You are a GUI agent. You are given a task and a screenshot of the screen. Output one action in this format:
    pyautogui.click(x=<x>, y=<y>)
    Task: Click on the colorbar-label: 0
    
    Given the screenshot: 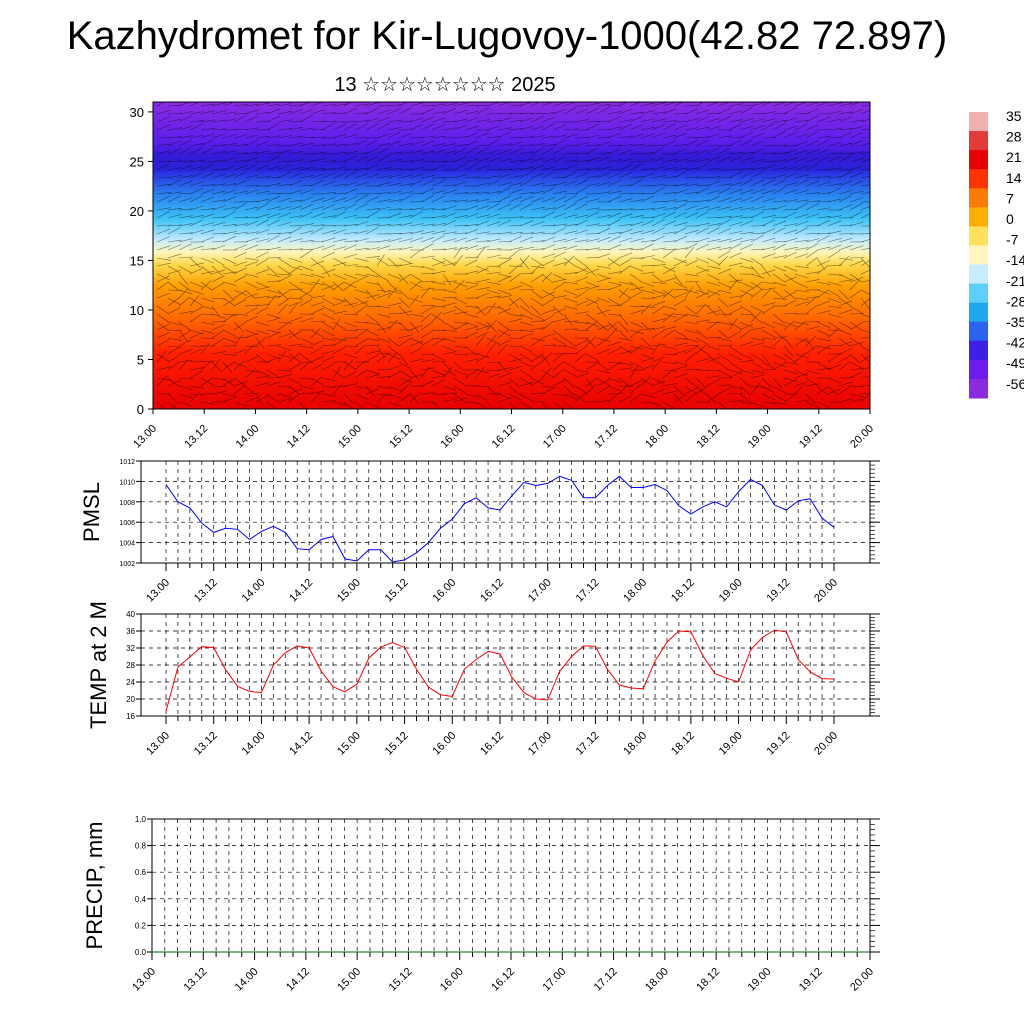 What is the action you would take?
    pyautogui.click(x=1010, y=219)
    